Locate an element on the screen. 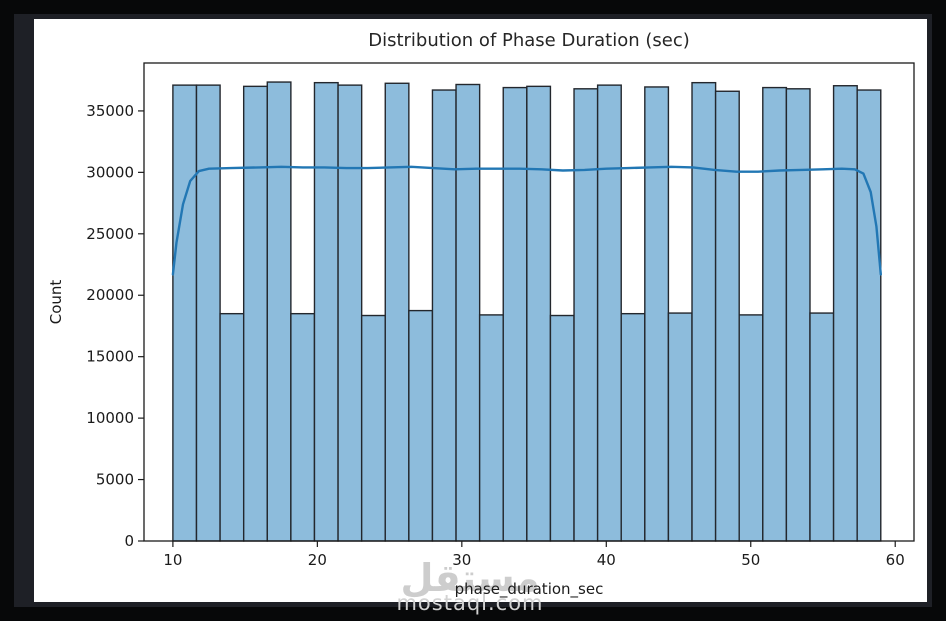  x-tick-label: 50 is located at coordinates (750, 560).